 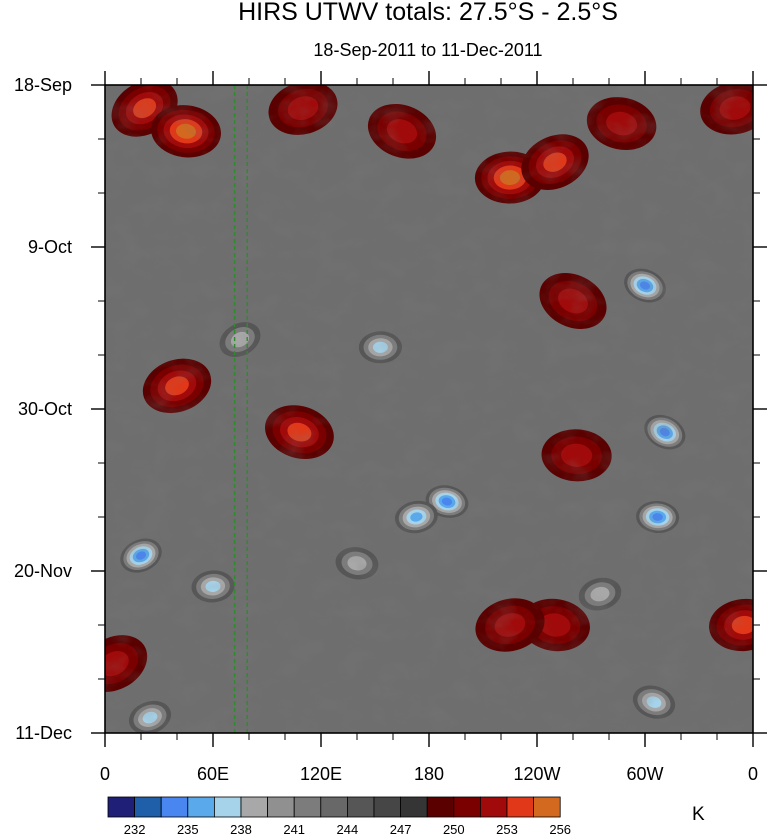 I want to click on x-tick-label: 60W, so click(x=644, y=774).